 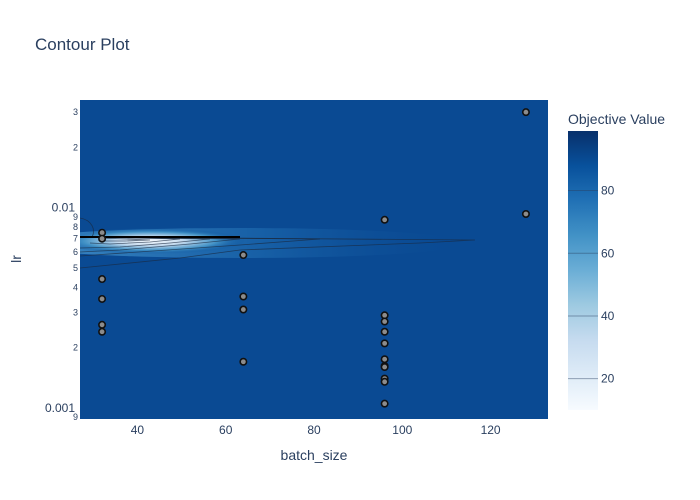 What do you see at coordinates (75, 227) in the screenshot?
I see `y-minor-tick-label: 8` at bounding box center [75, 227].